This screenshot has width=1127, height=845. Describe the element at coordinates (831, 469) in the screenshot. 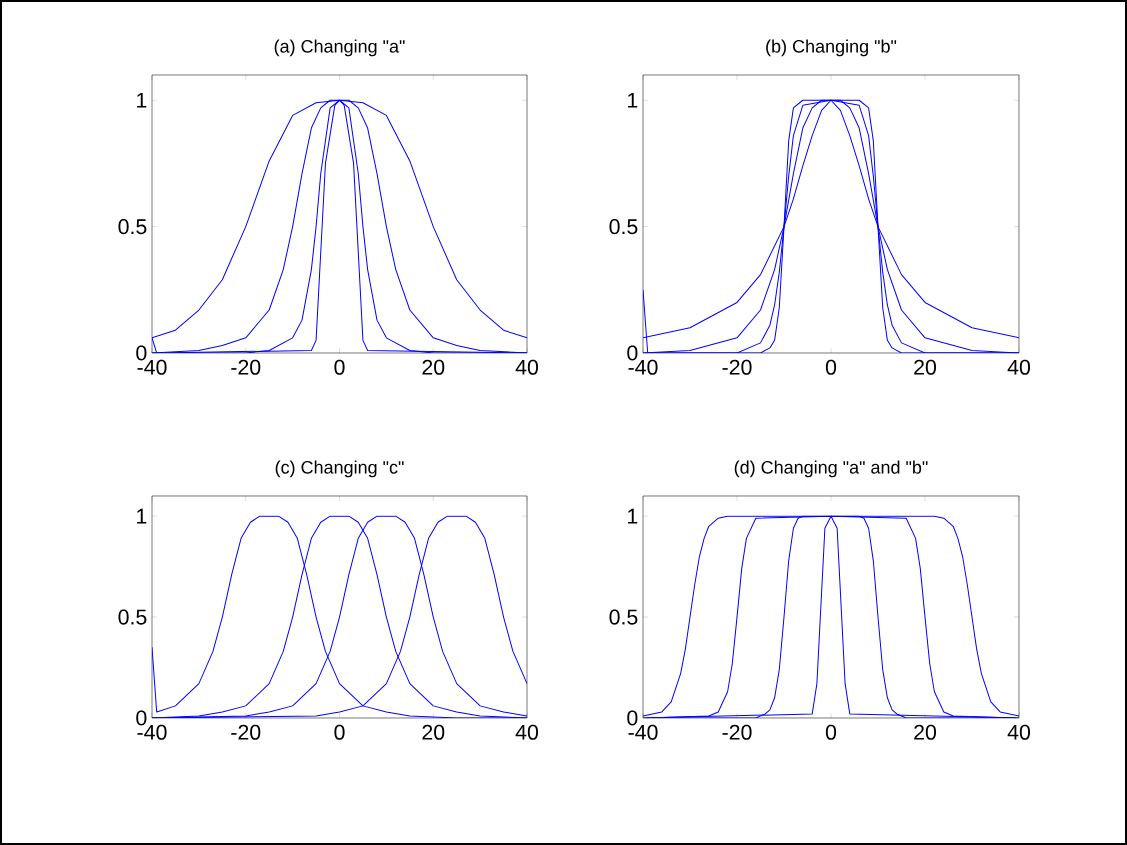

I see `chart-title: (d) Changing "a" and "b"` at that location.